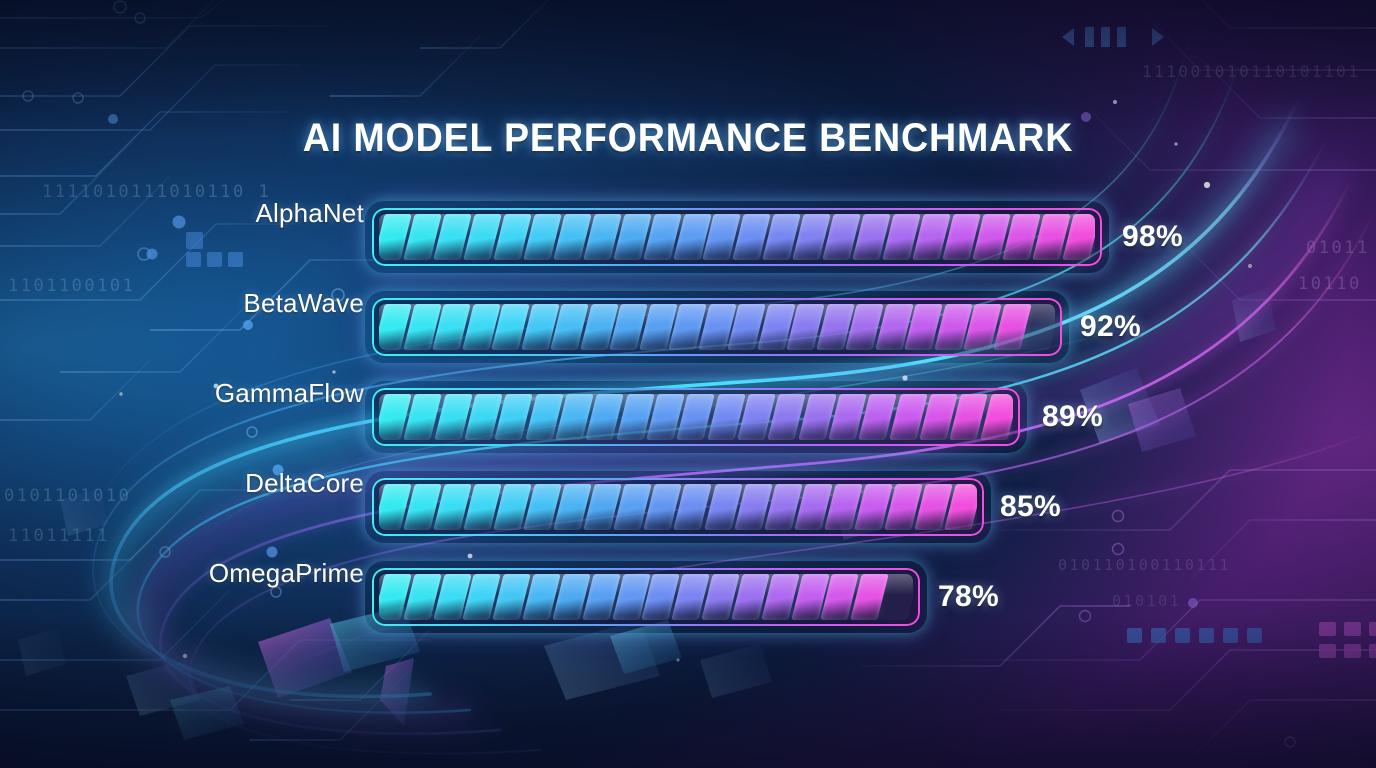 The width and height of the screenshot is (1376, 768). I want to click on percentage-label: 89%, so click(1072, 416).